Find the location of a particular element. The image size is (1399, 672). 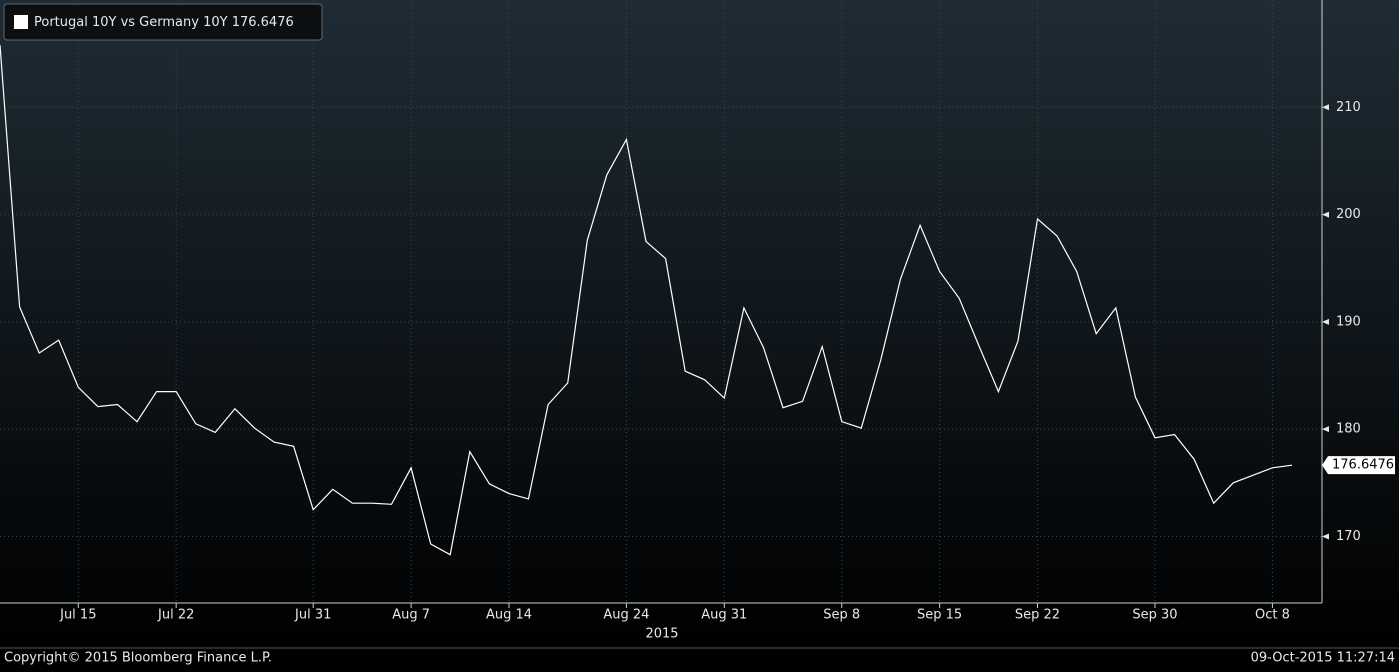

x-tick-label: Aug 7 is located at coordinates (411, 615).